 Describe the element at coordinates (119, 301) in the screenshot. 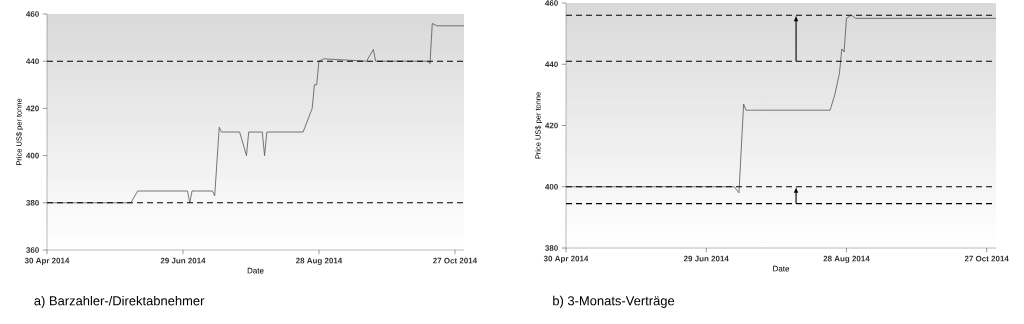

I see `text: a) Barzahler-/Direktabnehmer` at that location.